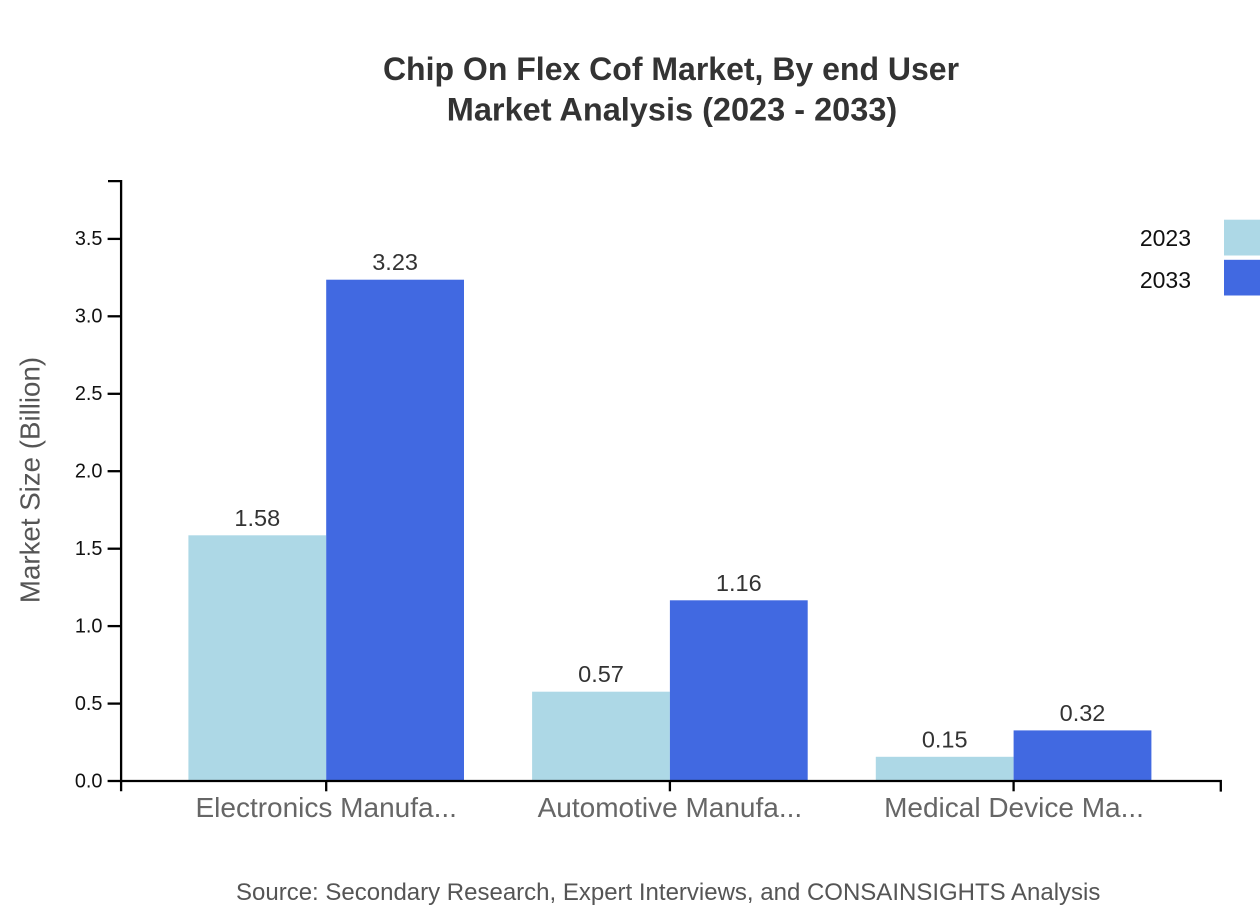 Image resolution: width=1260 pixels, height=920 pixels. What do you see at coordinates (89, 704) in the screenshot?
I see `svg-text: 0.5` at bounding box center [89, 704].